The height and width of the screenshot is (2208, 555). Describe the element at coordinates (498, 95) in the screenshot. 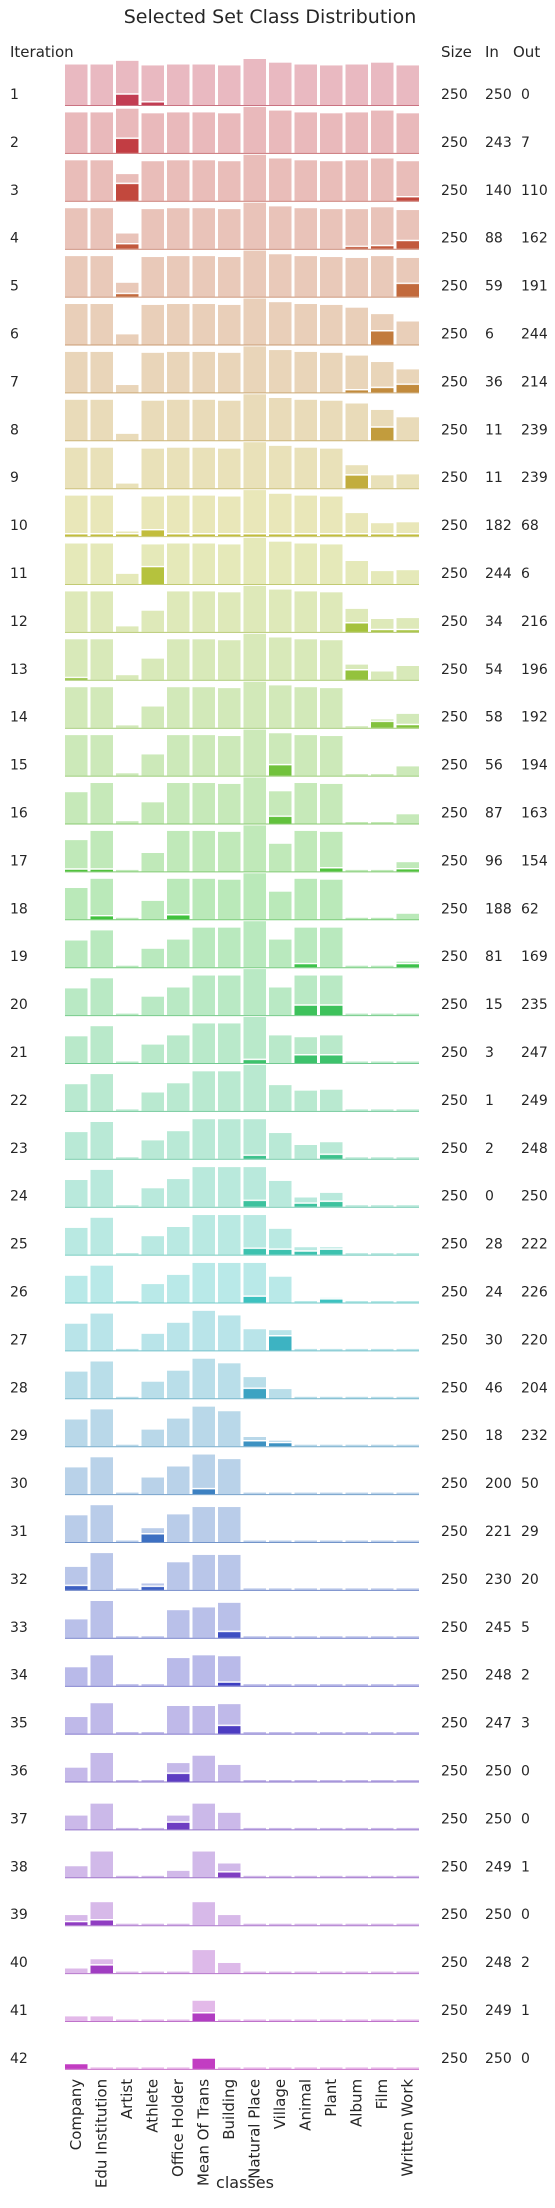

I see `in-value: 250` at that location.